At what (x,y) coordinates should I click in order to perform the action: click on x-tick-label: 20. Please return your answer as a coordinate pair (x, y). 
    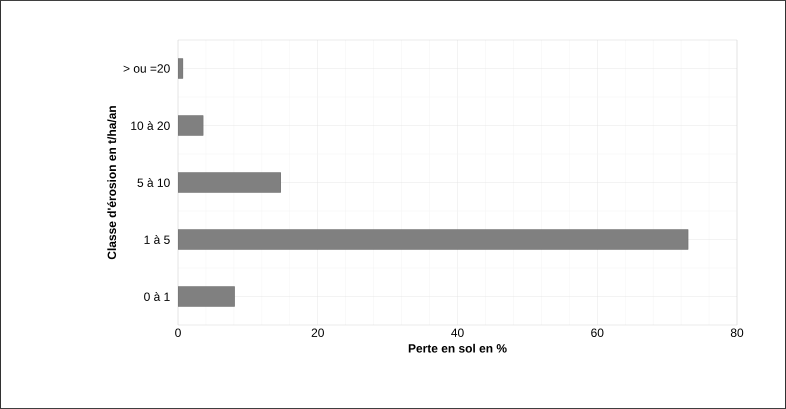
    Looking at the image, I should click on (318, 332).